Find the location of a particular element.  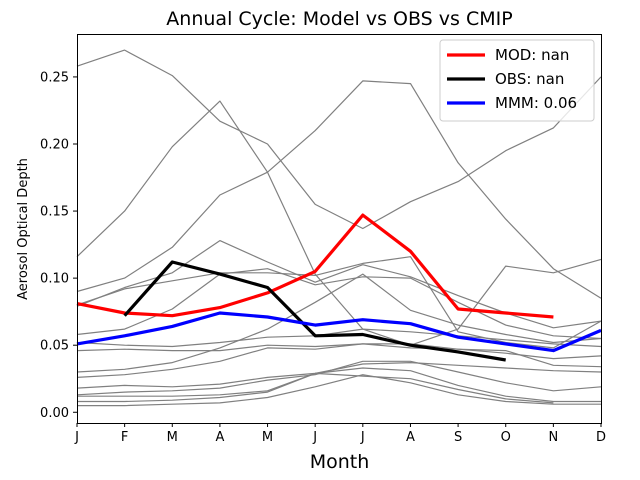

legend-label-obs: OBS: nan is located at coordinates (529, 79).